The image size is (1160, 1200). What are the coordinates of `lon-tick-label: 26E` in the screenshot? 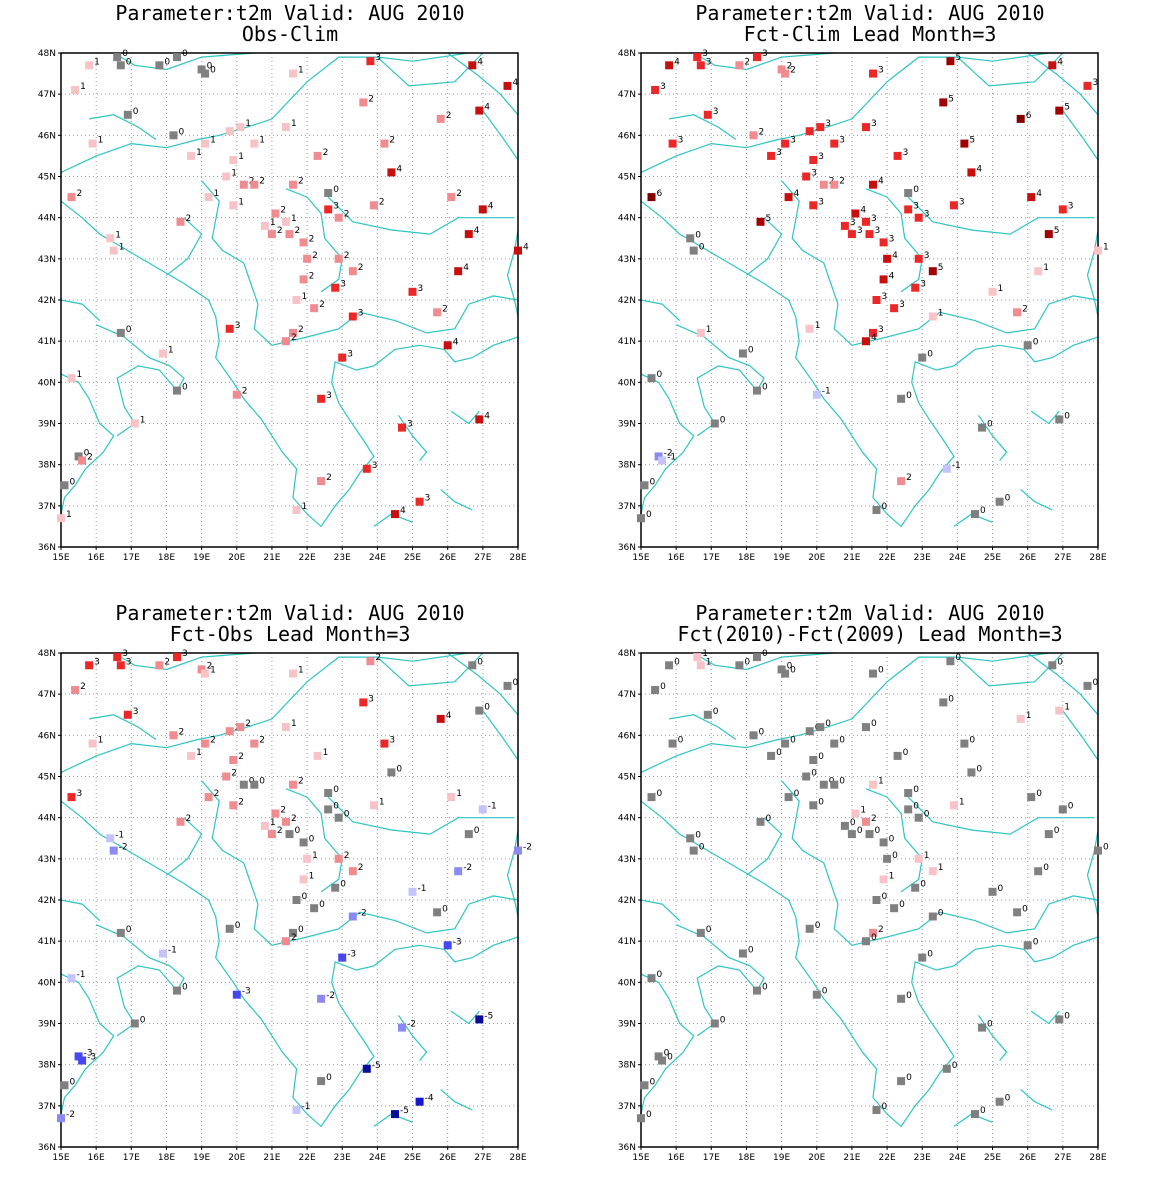 It's located at (447, 1158).